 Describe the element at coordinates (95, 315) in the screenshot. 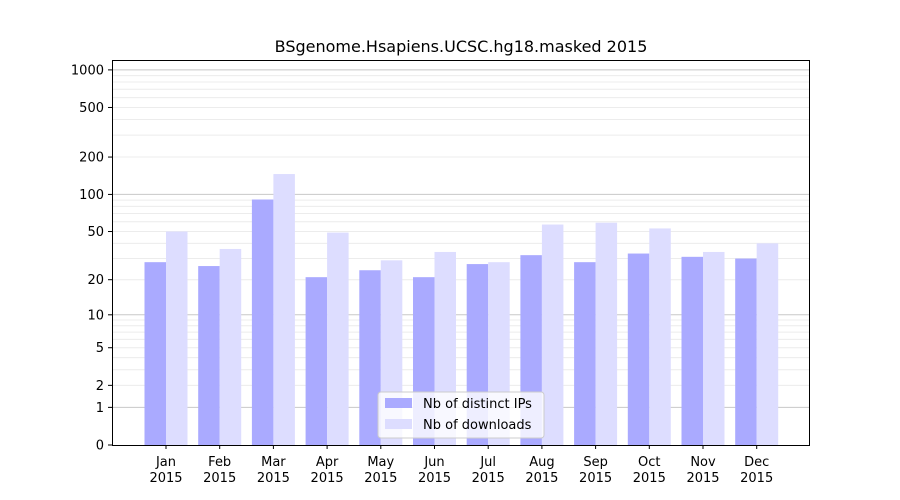

I see `y-tick-label: 10` at that location.